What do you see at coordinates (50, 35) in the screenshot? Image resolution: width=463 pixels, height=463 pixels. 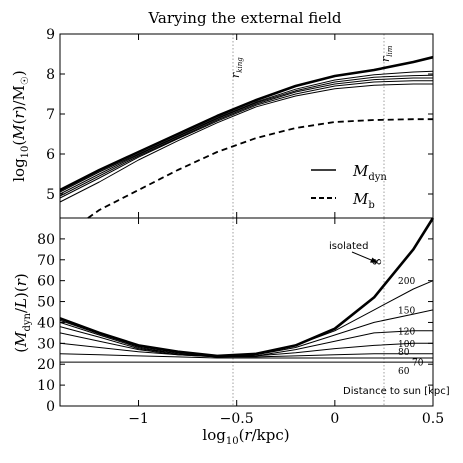 I see `top-y-tick-label: 9` at bounding box center [50, 35].